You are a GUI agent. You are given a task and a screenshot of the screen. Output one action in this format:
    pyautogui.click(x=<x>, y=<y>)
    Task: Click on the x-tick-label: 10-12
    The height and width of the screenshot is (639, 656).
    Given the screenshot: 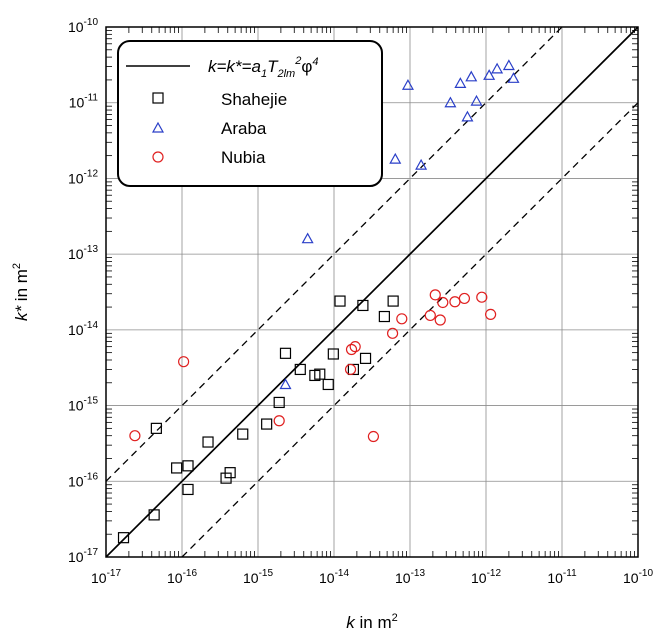 What is the action you would take?
    pyautogui.click(x=486, y=577)
    